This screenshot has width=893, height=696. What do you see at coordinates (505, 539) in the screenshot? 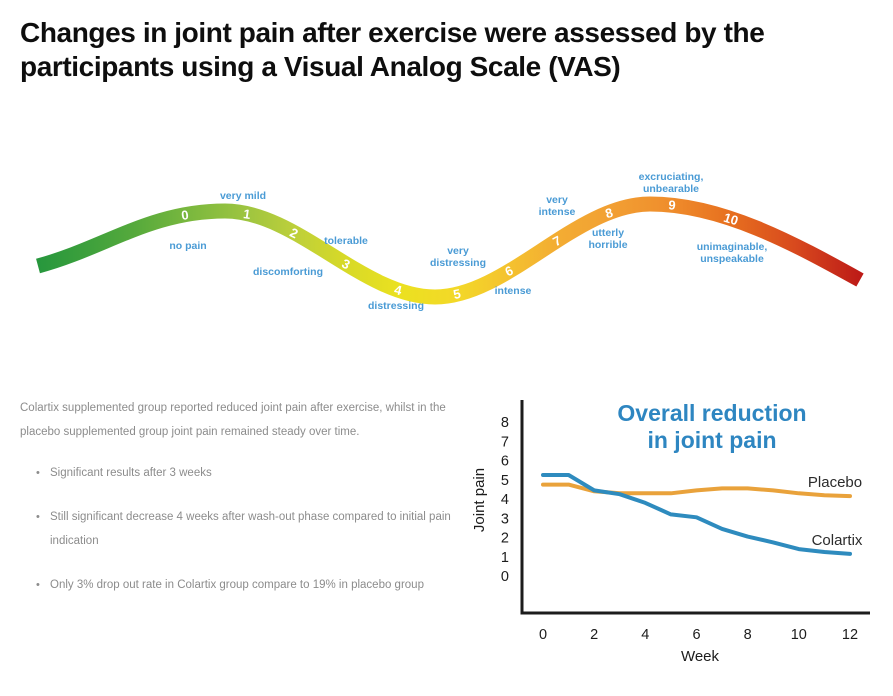
I see `y-tick-label: 2` at bounding box center [505, 539].